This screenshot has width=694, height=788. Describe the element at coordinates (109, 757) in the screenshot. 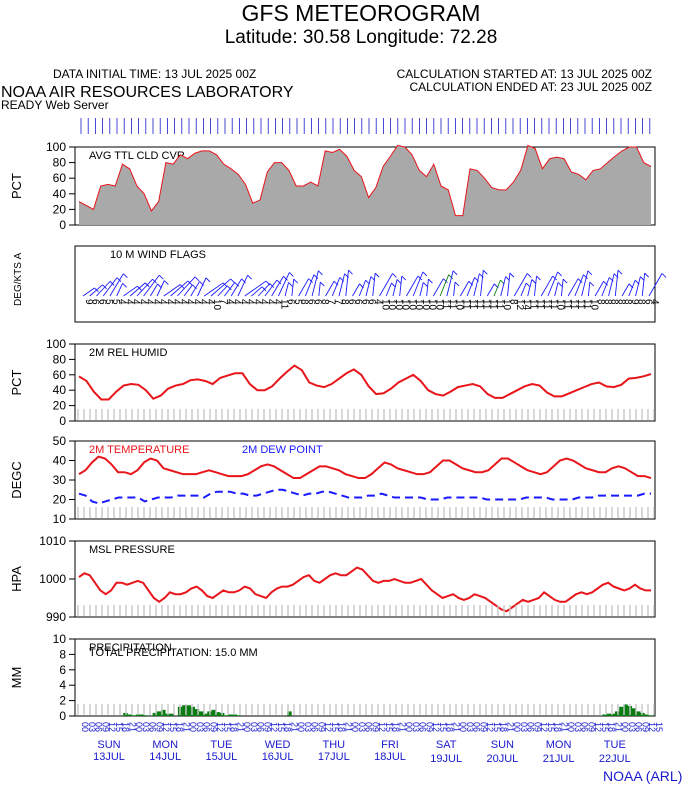

I see `day-date: 13JUL` at that location.